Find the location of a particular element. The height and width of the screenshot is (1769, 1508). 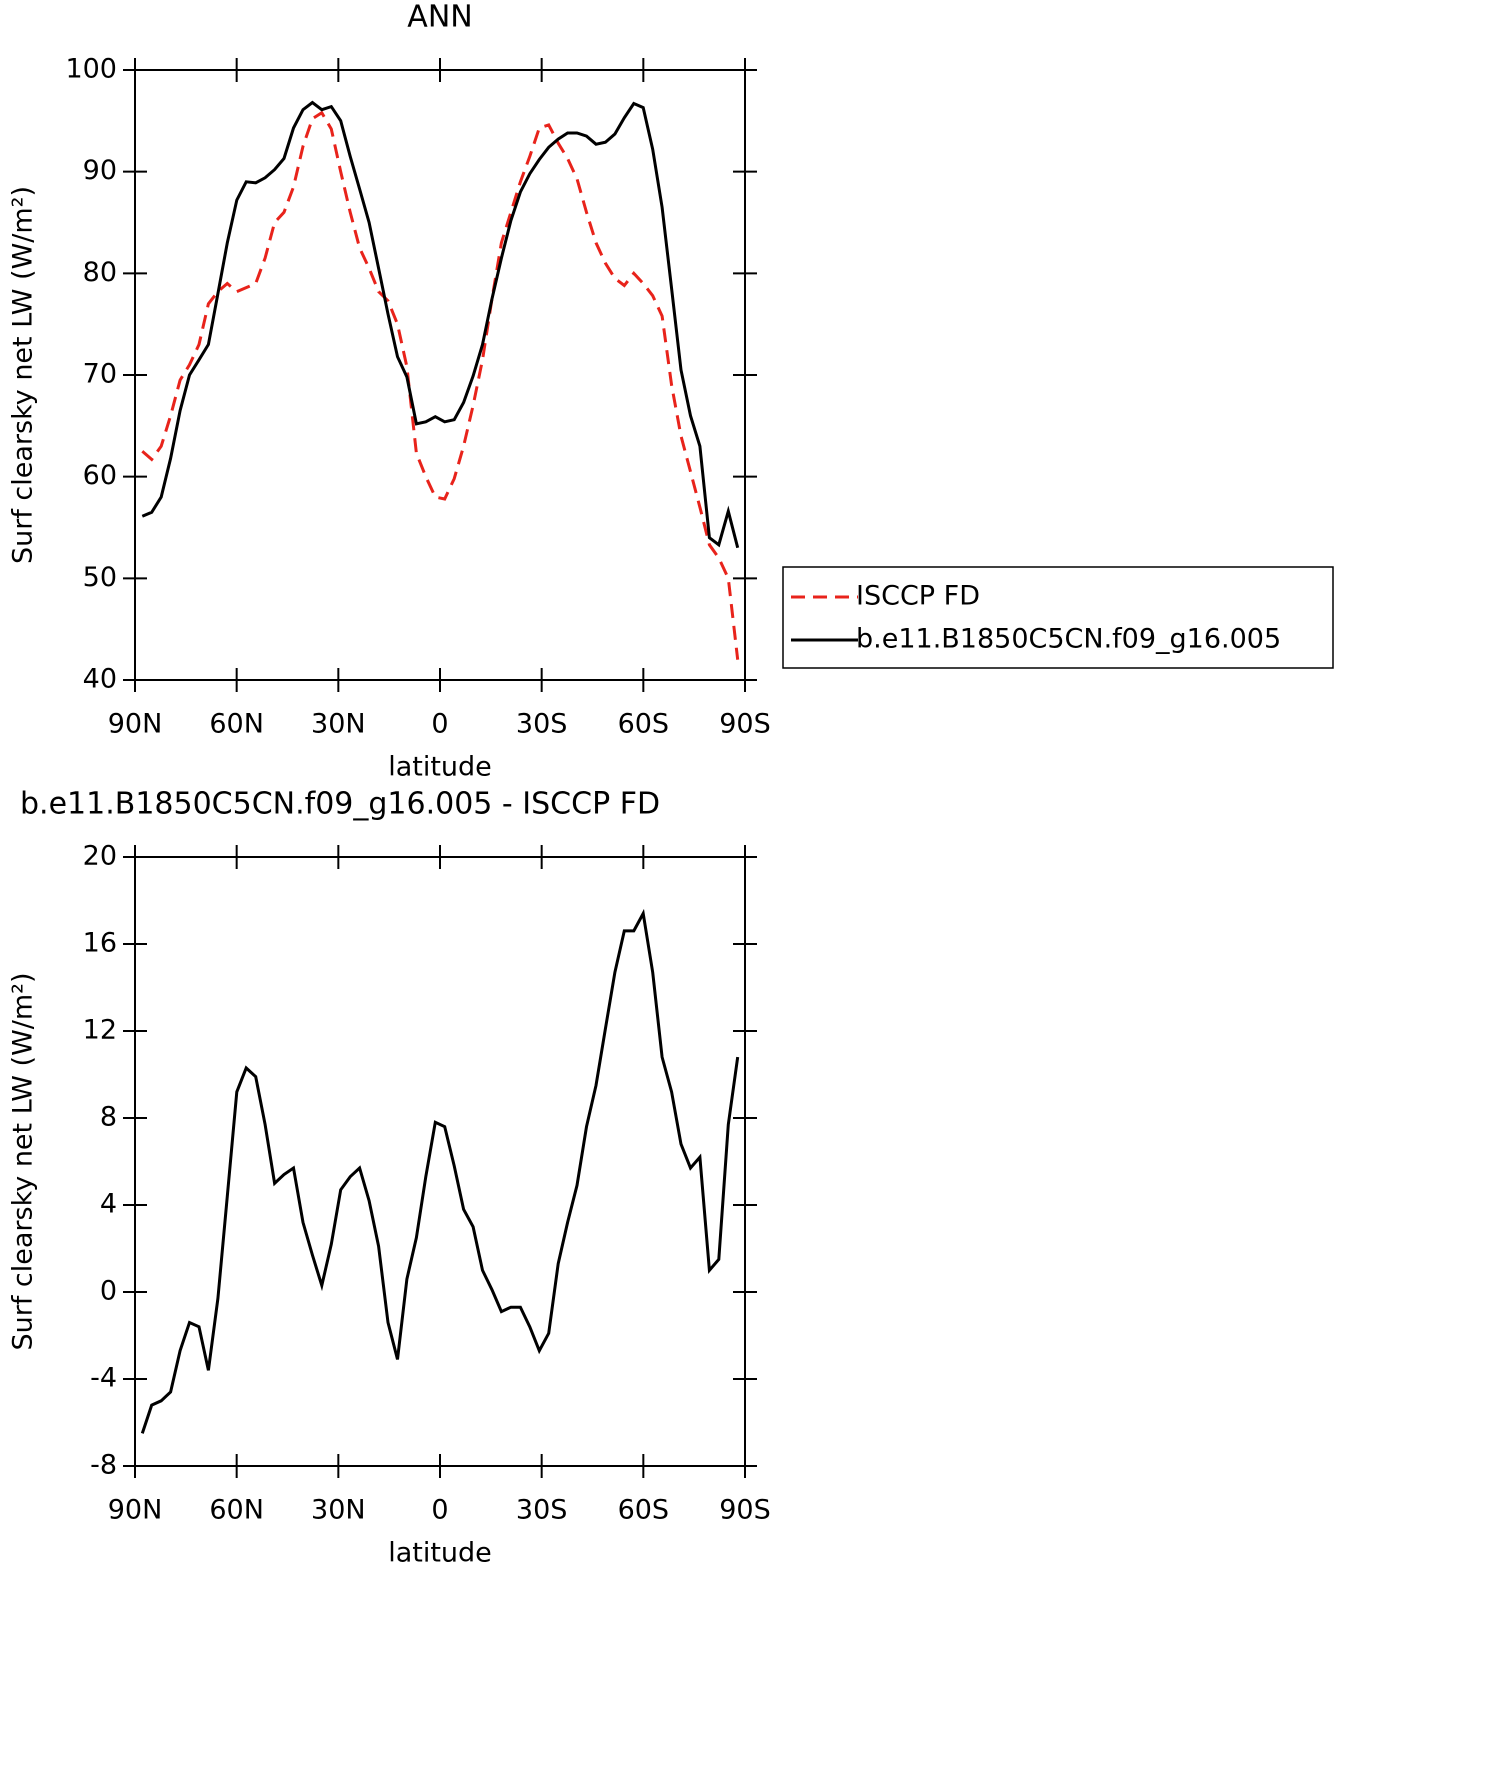

y-tick-label: 4 is located at coordinates (108, 1204).